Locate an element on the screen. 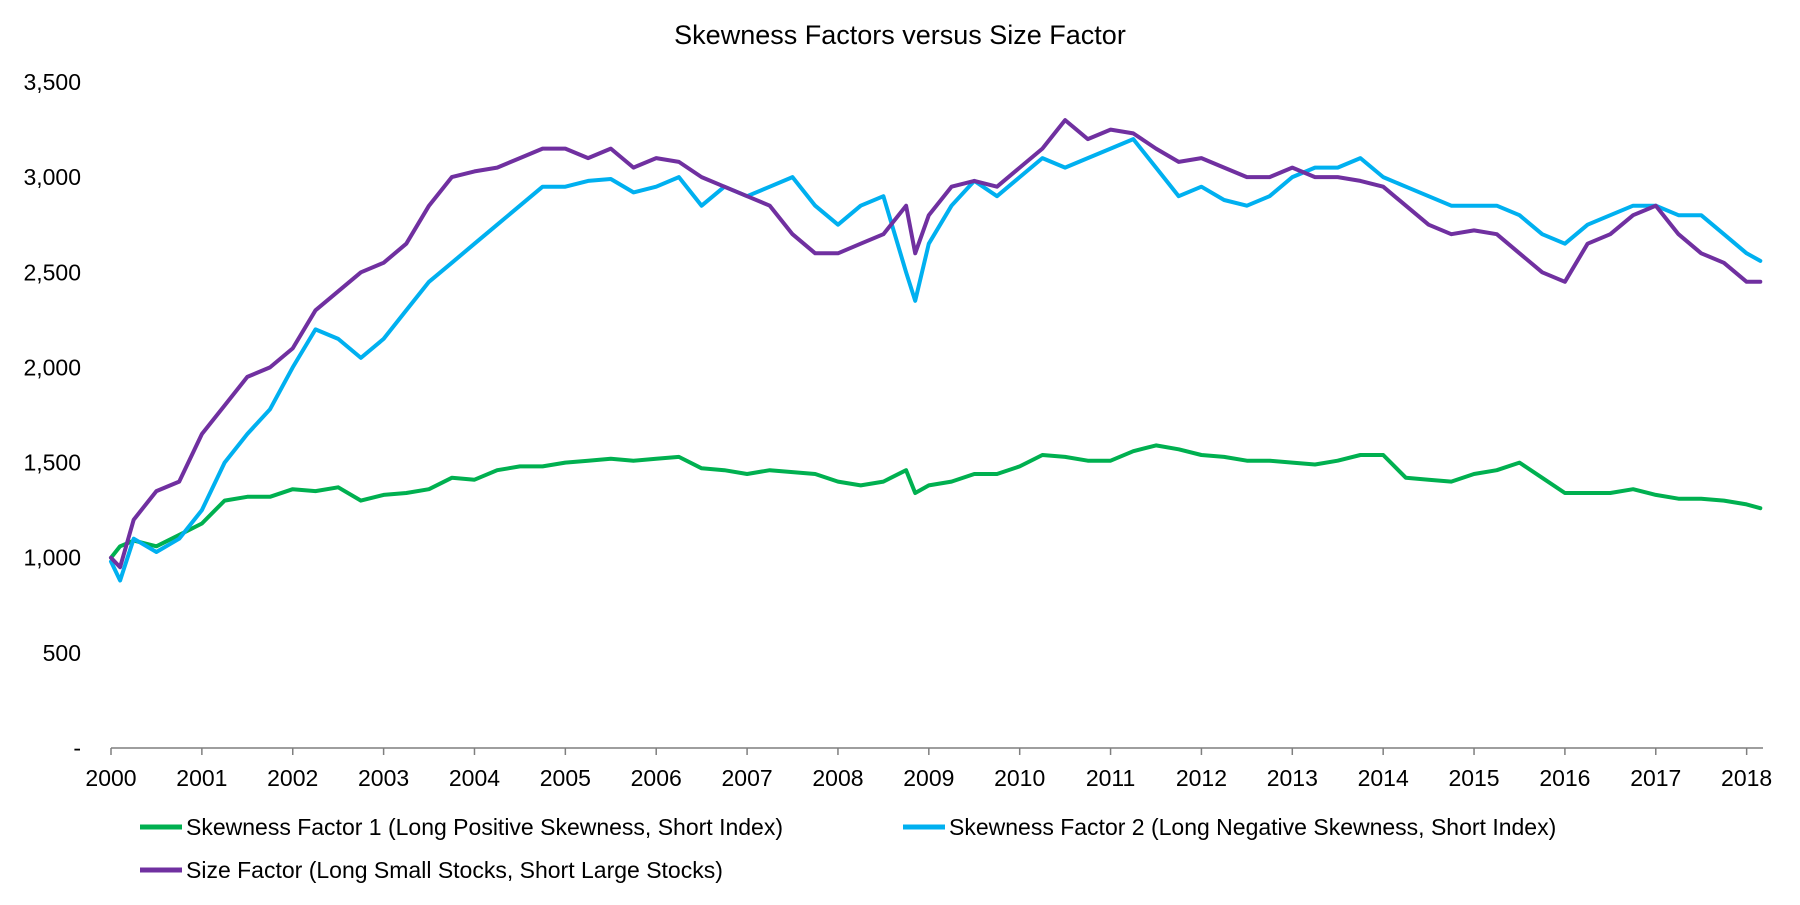 Image resolution: width=1800 pixels, height=905 pixels. x-tick-label: 2017 is located at coordinates (1655, 778).